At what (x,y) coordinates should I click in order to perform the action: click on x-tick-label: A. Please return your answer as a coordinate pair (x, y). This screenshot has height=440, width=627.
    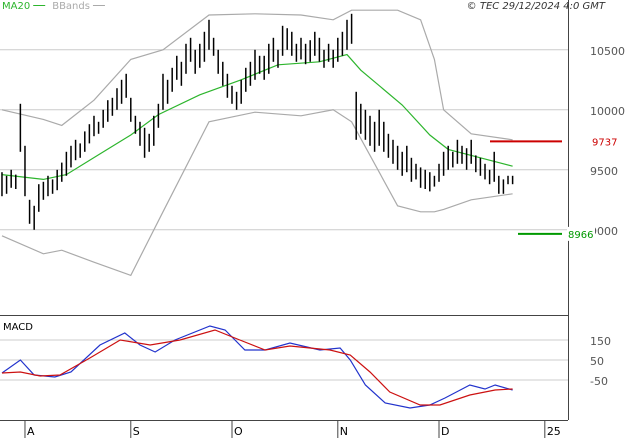
    Looking at the image, I should click on (31, 431).